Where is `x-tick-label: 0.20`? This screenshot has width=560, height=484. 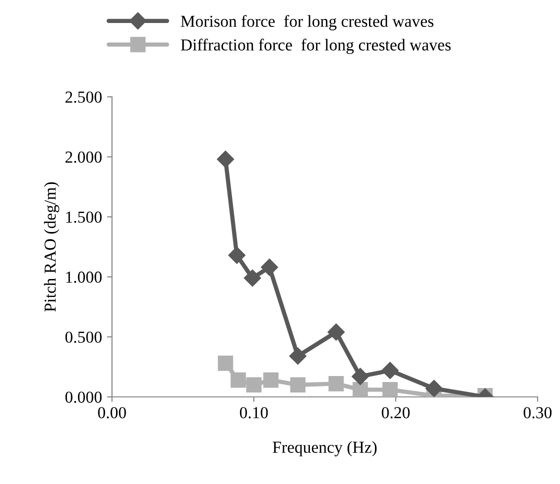 x-tick-label: 0.20 is located at coordinates (396, 412).